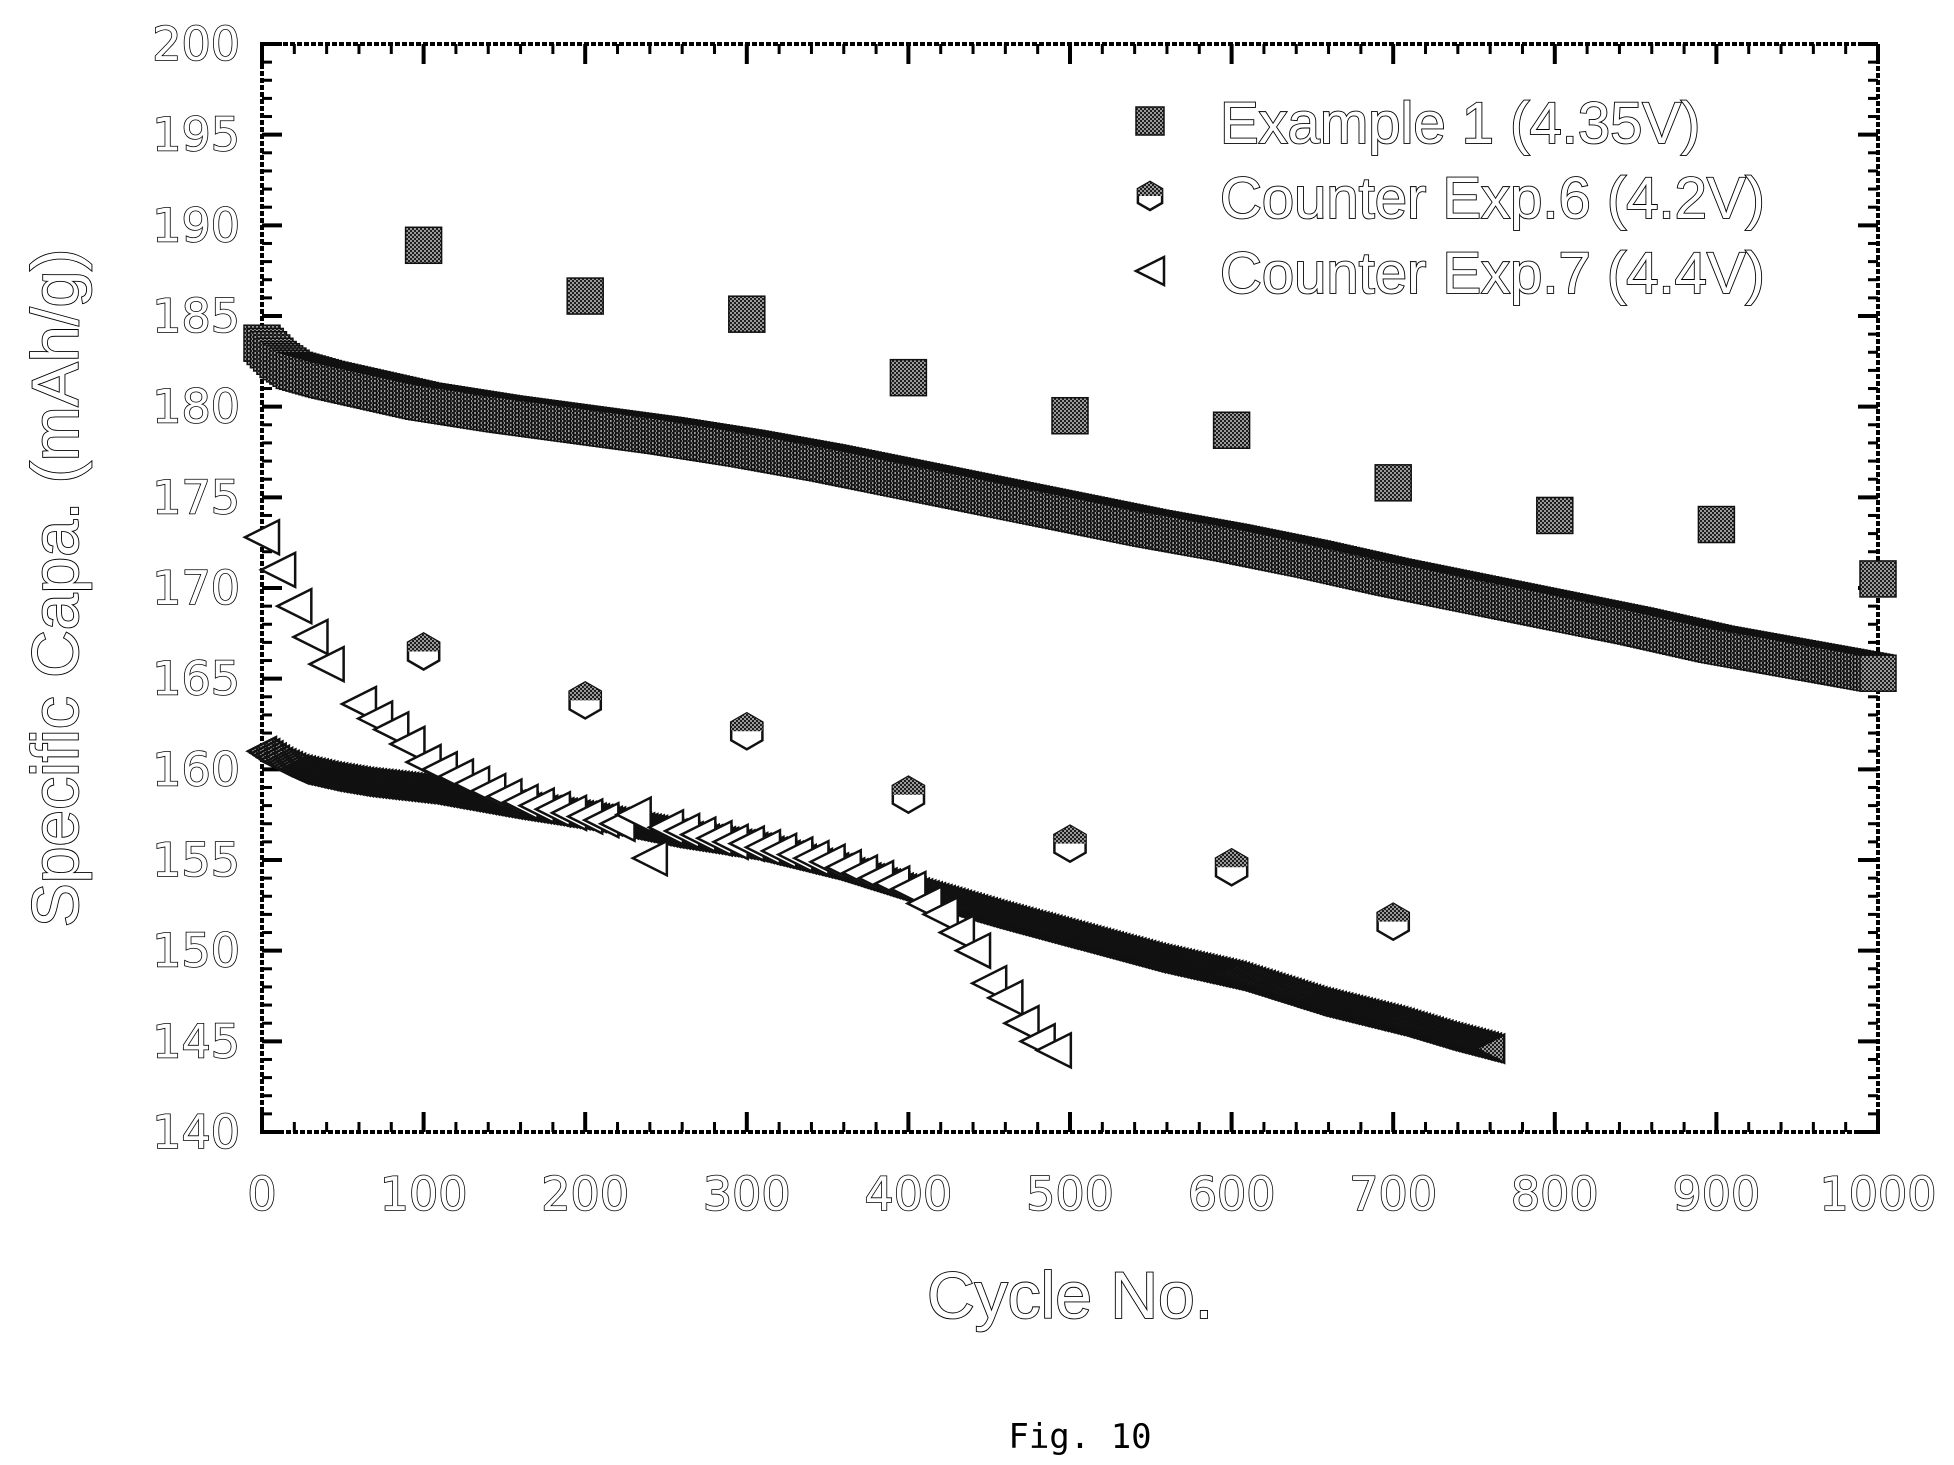 This screenshot has height=1465, width=1954. I want to click on x-tick-label: 400, so click(908, 1194).